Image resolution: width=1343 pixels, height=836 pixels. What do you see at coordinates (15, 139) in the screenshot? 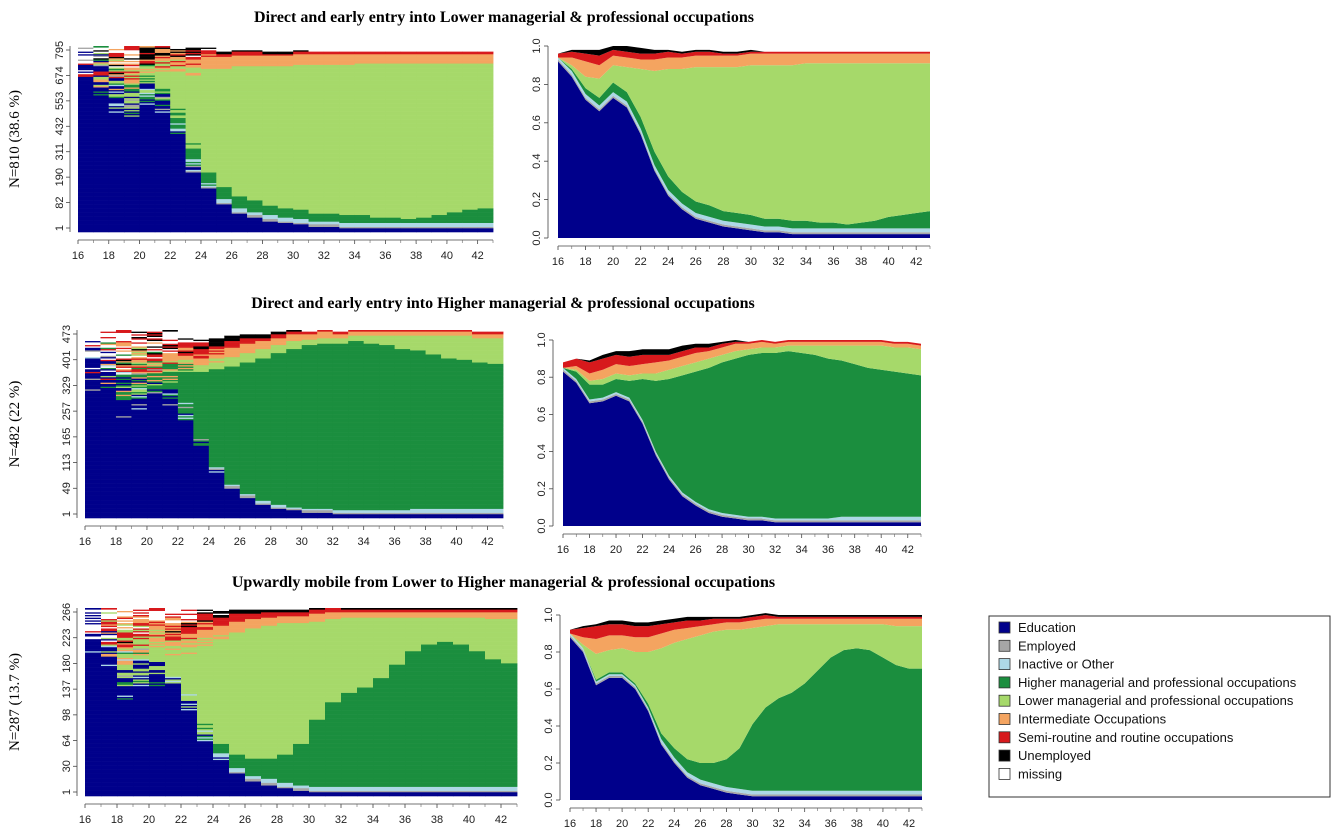
I see `group-label: N=810 (38.6 %)` at bounding box center [15, 139].